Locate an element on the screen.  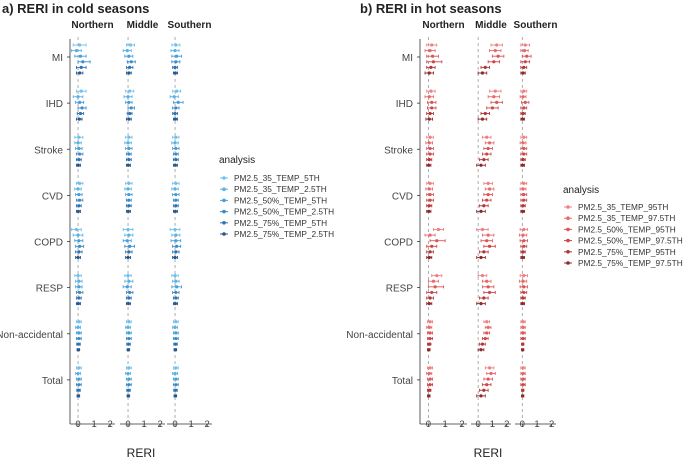
facet-middle: Middle 0 1 2 is located at coordinates (142, 225).